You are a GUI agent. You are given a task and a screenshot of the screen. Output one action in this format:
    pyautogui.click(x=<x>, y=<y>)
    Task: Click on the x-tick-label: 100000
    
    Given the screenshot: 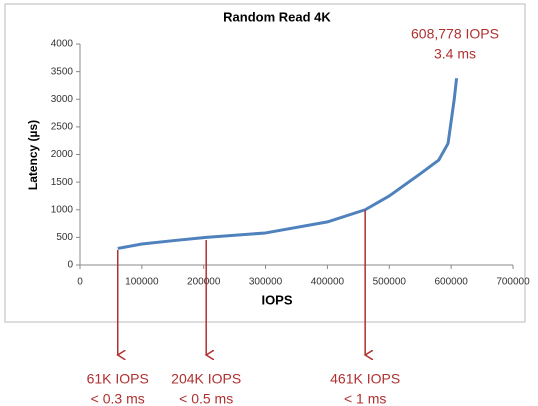 What is the action you would take?
    pyautogui.click(x=142, y=282)
    